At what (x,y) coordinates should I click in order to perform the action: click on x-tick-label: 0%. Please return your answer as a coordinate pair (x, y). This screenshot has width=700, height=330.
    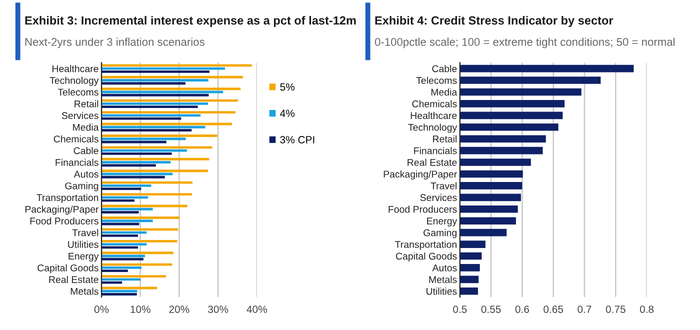
    Looking at the image, I should click on (101, 309).